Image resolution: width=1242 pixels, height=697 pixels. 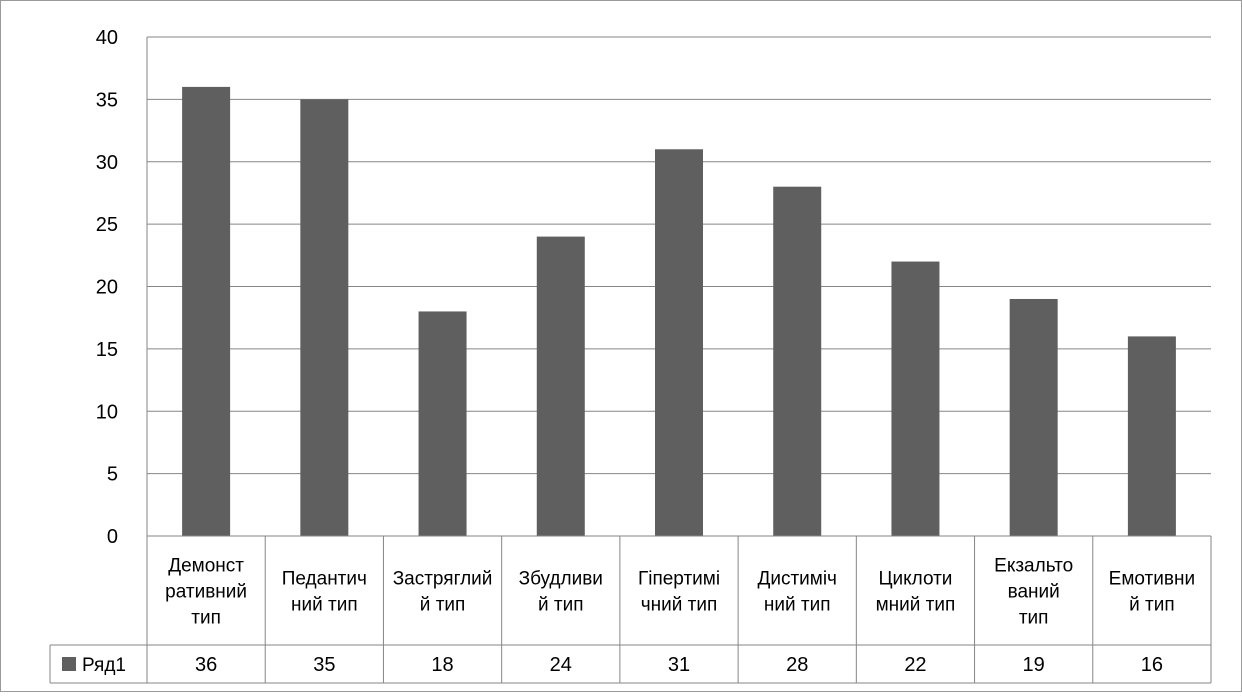 What do you see at coordinates (107, 163) in the screenshot?
I see `y-tick-label: 30` at bounding box center [107, 163].